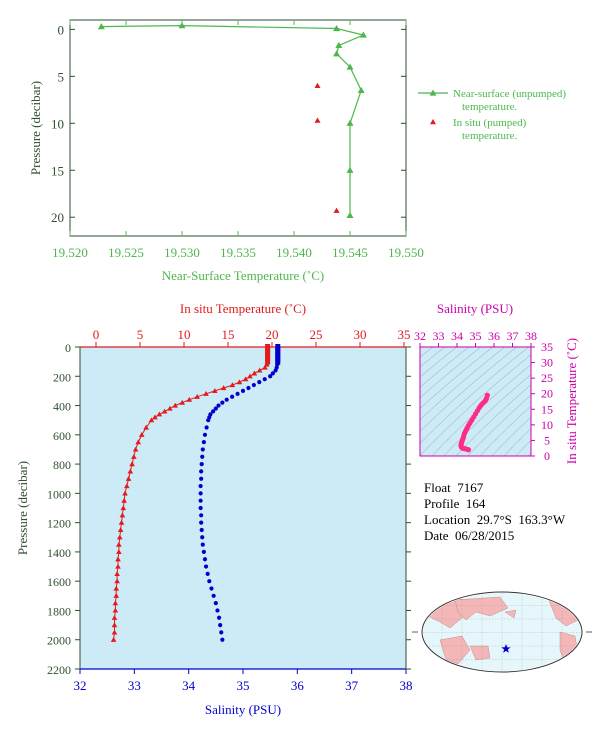  I want to click on top-x-tick-label: 19.530, so click(182, 252).